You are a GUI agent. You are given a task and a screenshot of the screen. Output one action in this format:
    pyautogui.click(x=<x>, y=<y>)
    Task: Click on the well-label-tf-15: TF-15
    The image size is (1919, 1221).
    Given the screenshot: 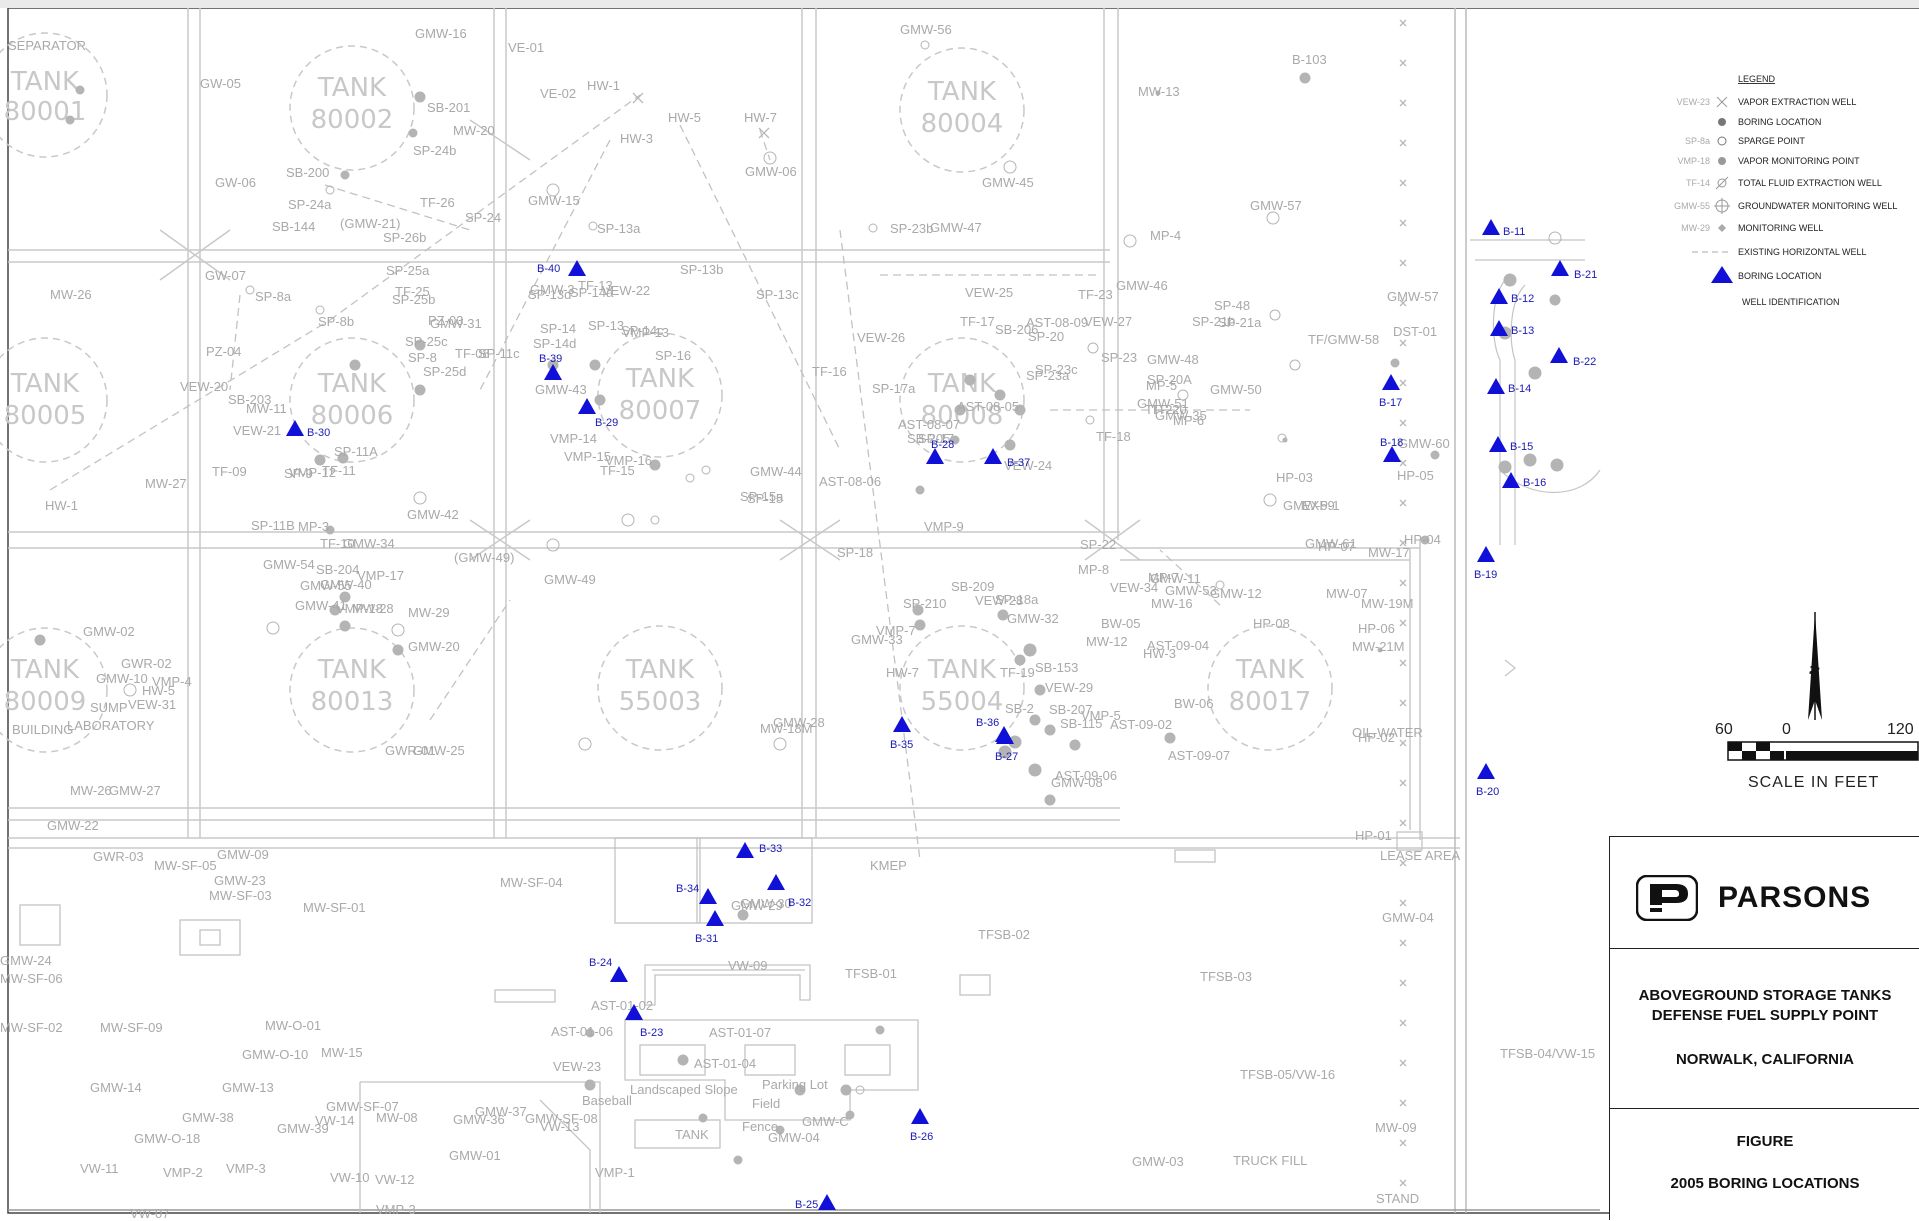 What is the action you would take?
    pyautogui.click(x=617, y=470)
    